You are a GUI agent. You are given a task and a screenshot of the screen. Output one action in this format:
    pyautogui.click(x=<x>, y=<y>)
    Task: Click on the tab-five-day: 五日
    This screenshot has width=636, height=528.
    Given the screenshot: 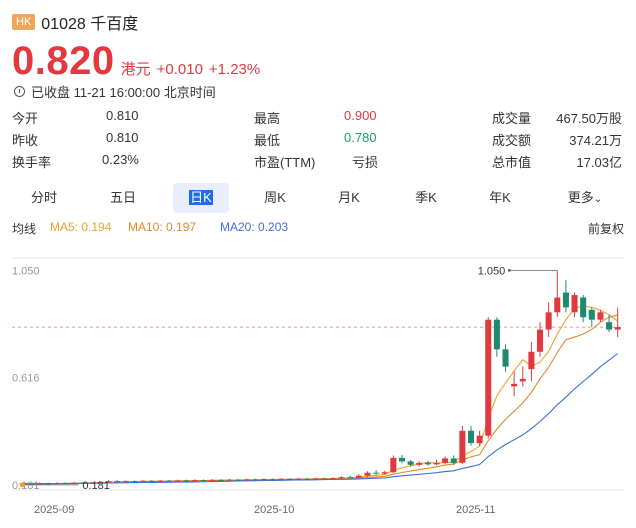 What is the action you would take?
    pyautogui.click(x=122, y=197)
    